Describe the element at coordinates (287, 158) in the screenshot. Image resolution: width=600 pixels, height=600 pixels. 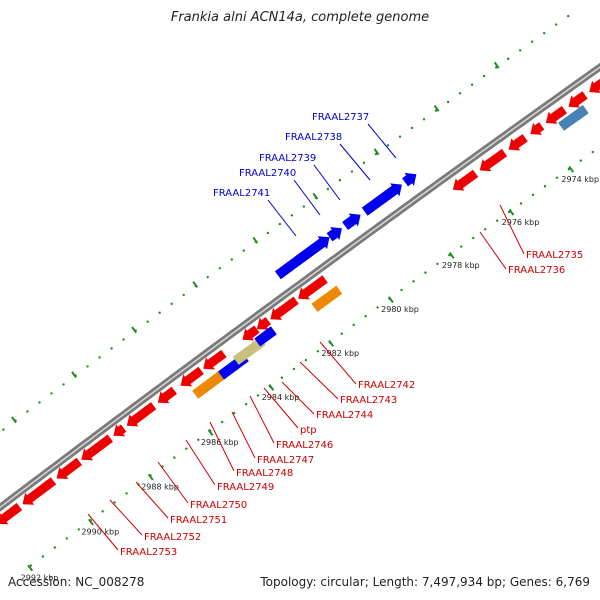
I see `gene-label-forward: FRAAL2739` at that location.